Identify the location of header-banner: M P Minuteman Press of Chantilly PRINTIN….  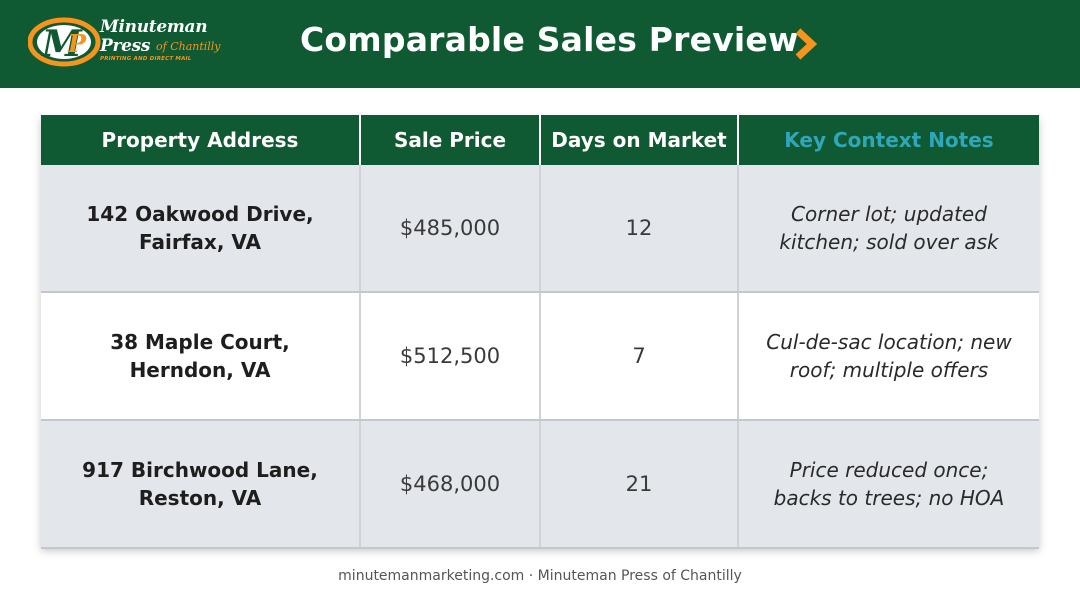
(540, 44).